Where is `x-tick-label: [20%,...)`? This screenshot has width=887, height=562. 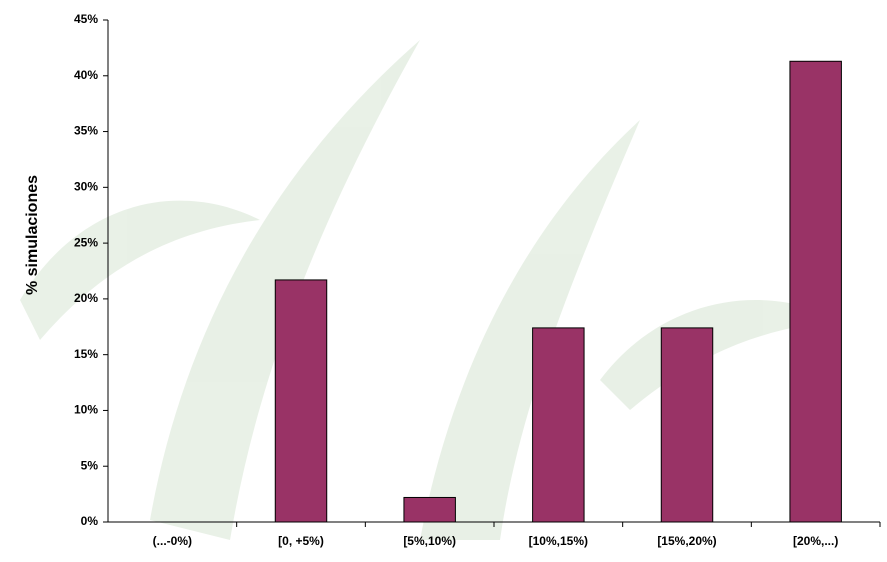
x-tick-label: [20%,...) is located at coordinates (815, 541).